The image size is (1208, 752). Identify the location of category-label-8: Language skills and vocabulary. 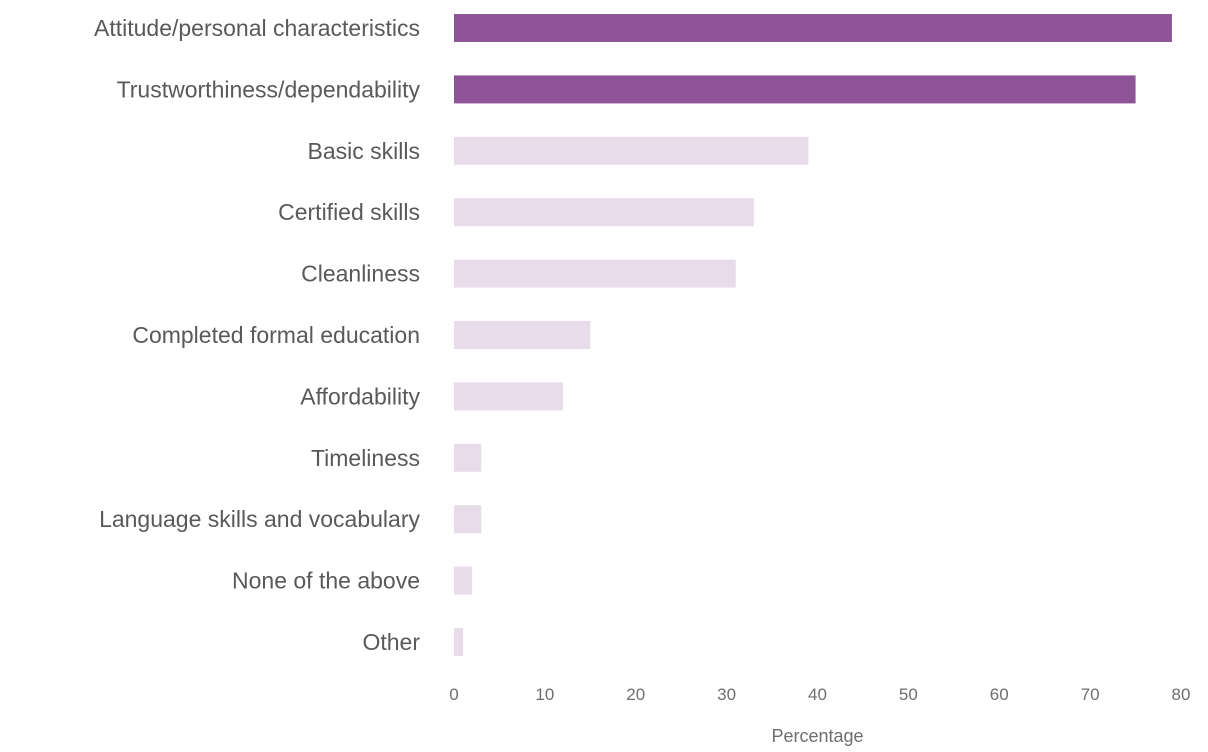
(259, 519).